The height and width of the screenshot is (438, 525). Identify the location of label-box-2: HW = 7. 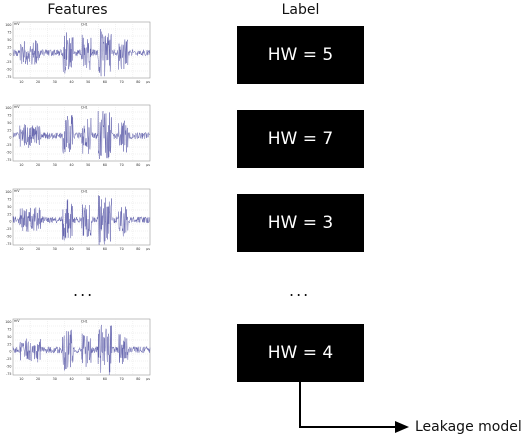
(300, 139).